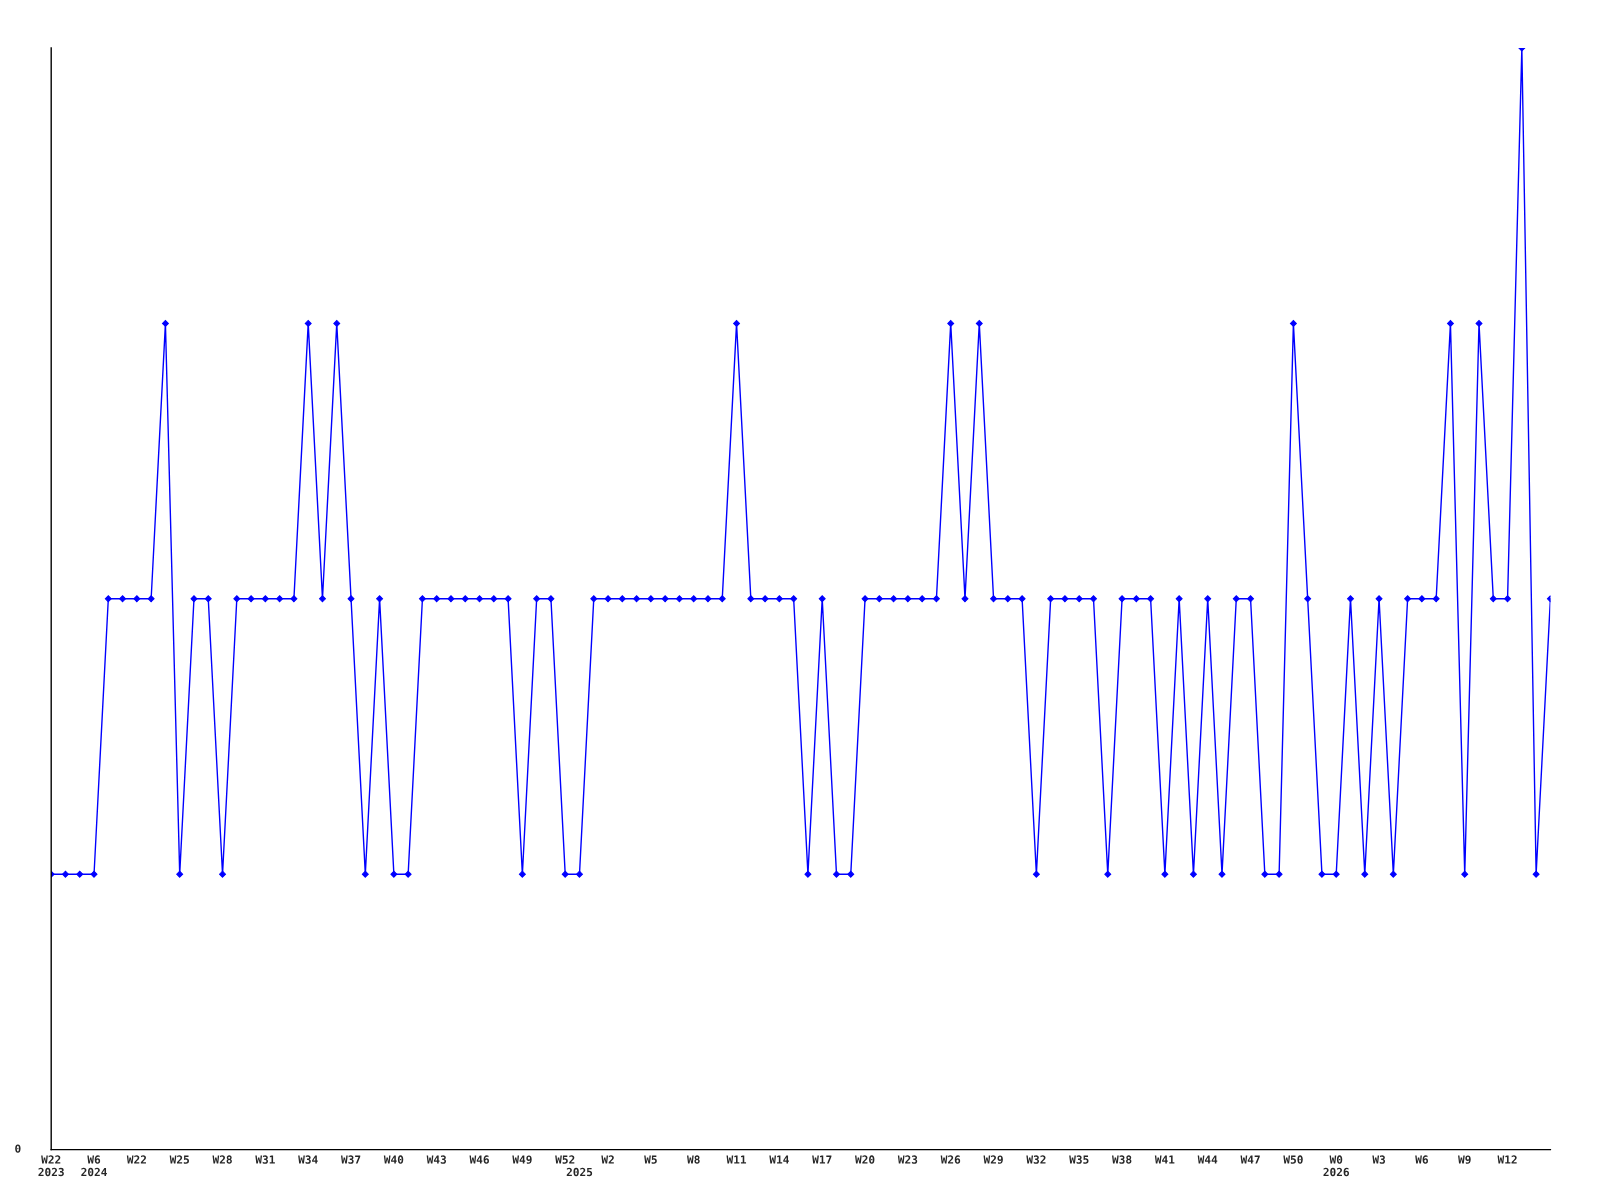  Describe the element at coordinates (94, 1166) in the screenshot. I see `x-tick-label: W6 2024` at that location.